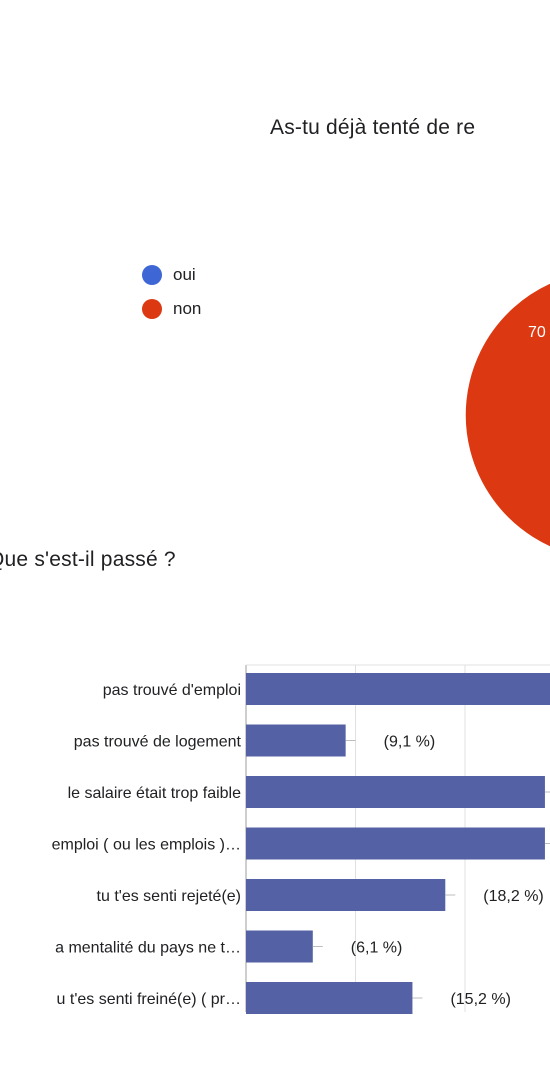 This screenshot has height=1080, width=550. What do you see at coordinates (373, 127) in the screenshot?
I see `pie-chart-title: As-tu déjà tenté de re` at bounding box center [373, 127].